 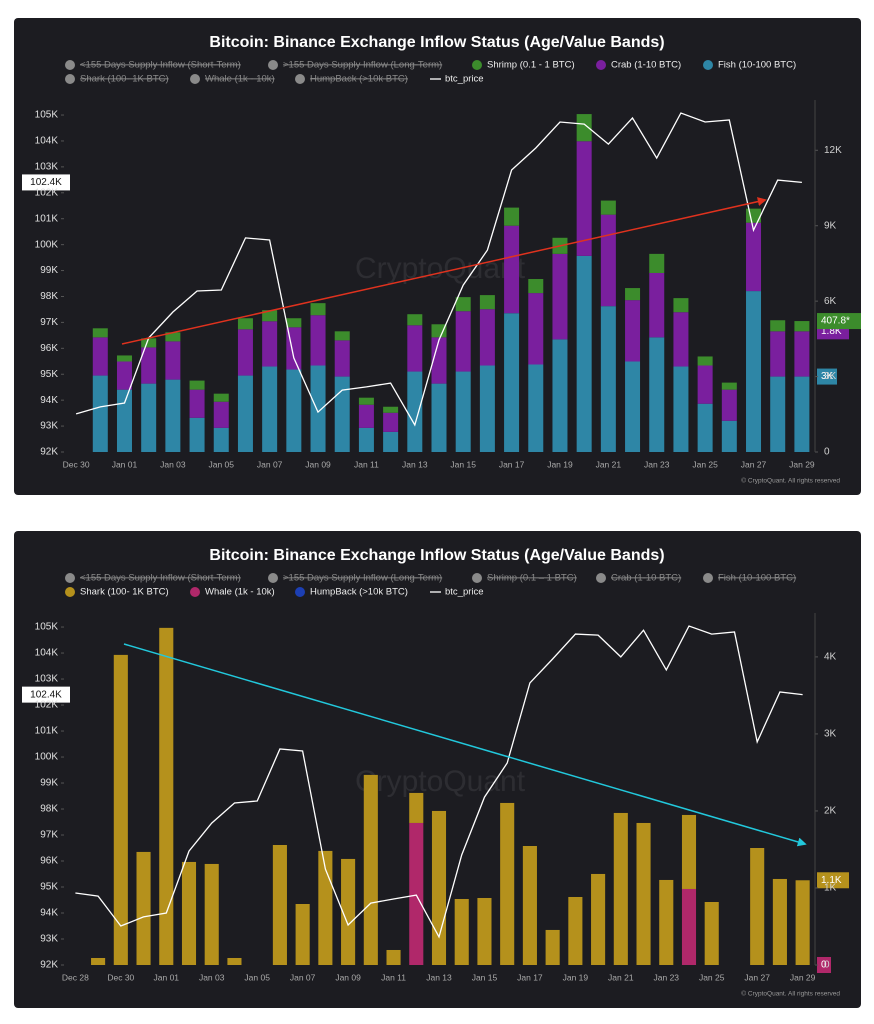 What do you see at coordinates (348, 977) in the screenshot?
I see `x-tick-label: Jan 09` at bounding box center [348, 977].